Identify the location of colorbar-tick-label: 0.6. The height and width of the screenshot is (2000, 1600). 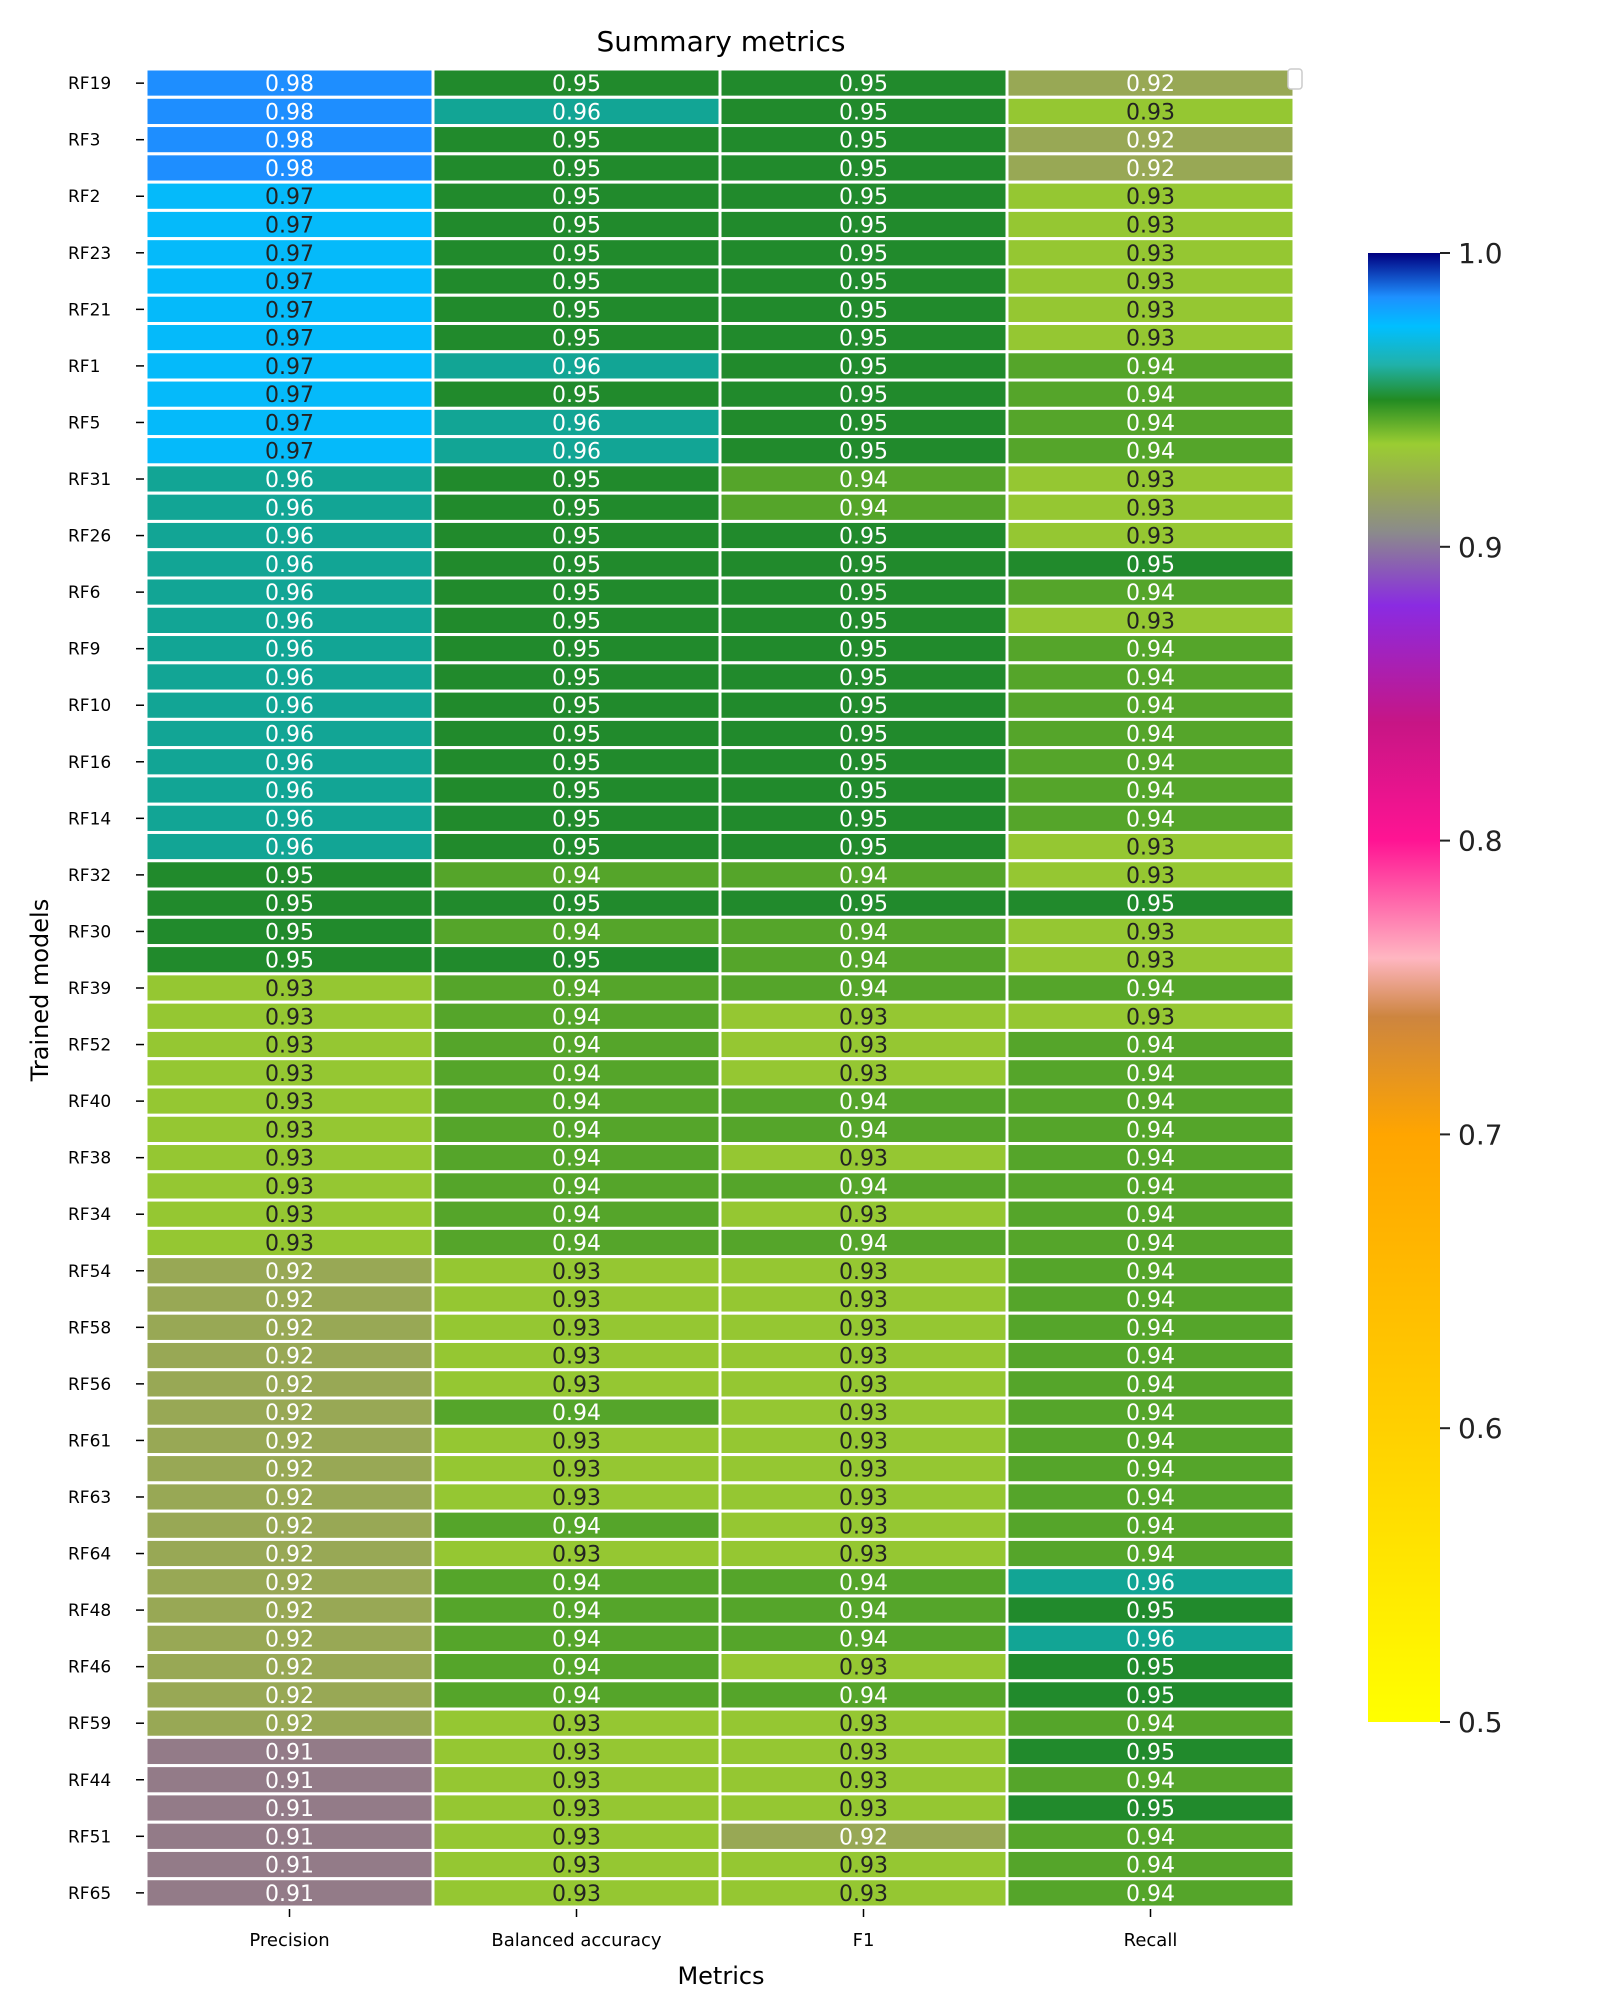
(1480, 1428).